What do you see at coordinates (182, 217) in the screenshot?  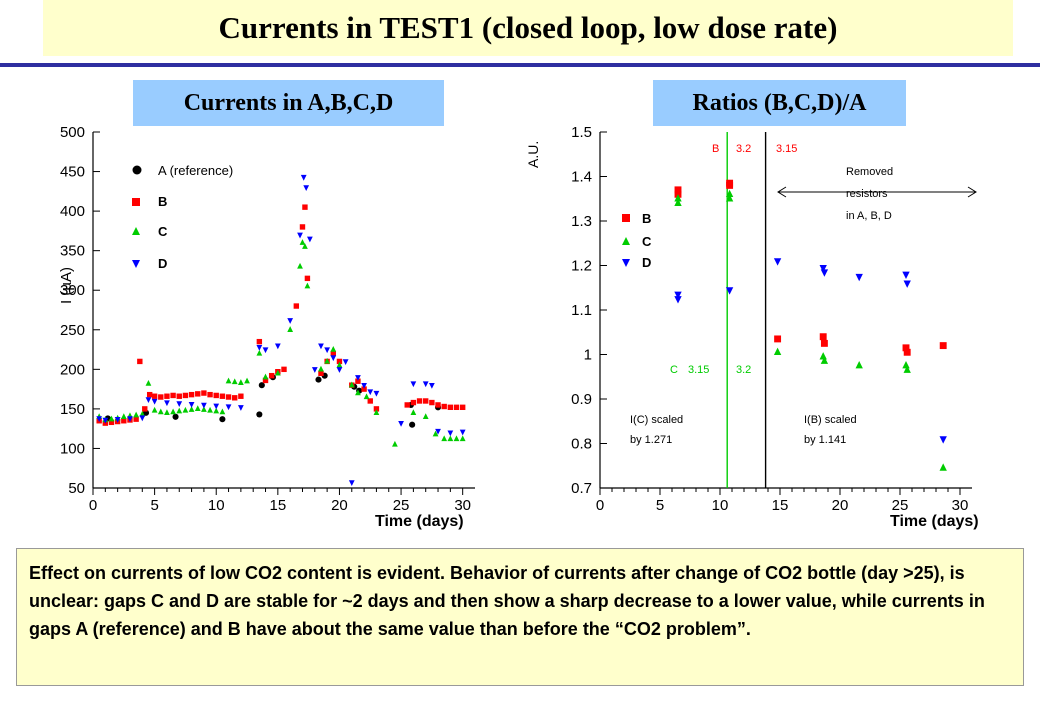 I see `left-legend: A (reference) B C D` at bounding box center [182, 217].